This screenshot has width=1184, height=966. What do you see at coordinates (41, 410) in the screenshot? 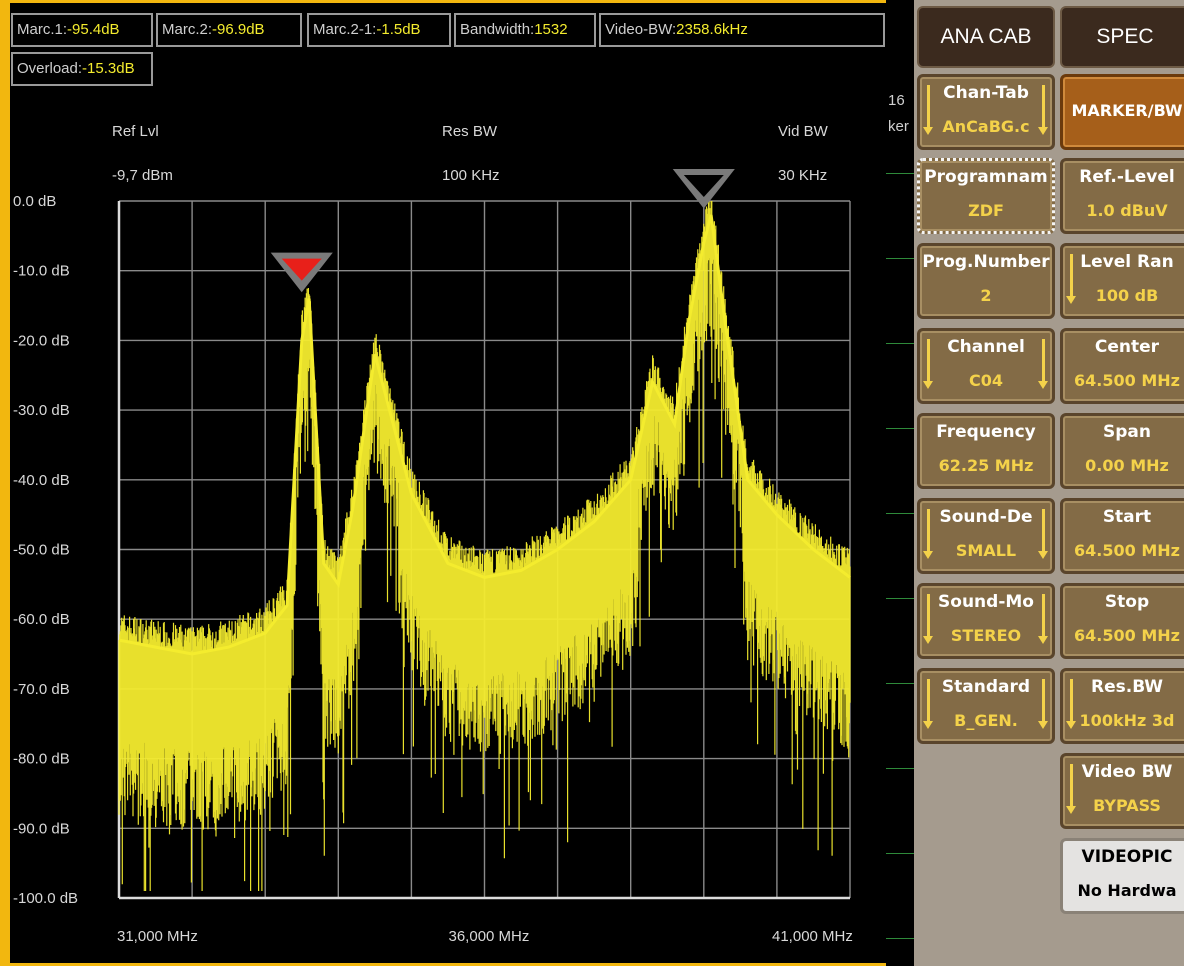
I see `y-tick-label: -30.0 dB` at bounding box center [41, 410].